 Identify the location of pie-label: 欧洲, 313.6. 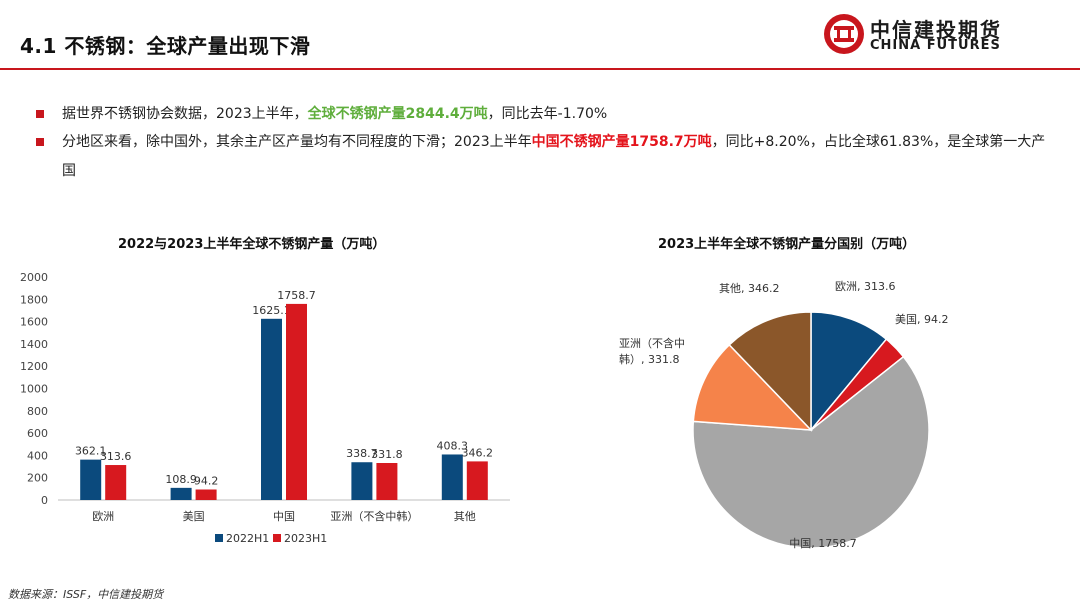
(865, 286).